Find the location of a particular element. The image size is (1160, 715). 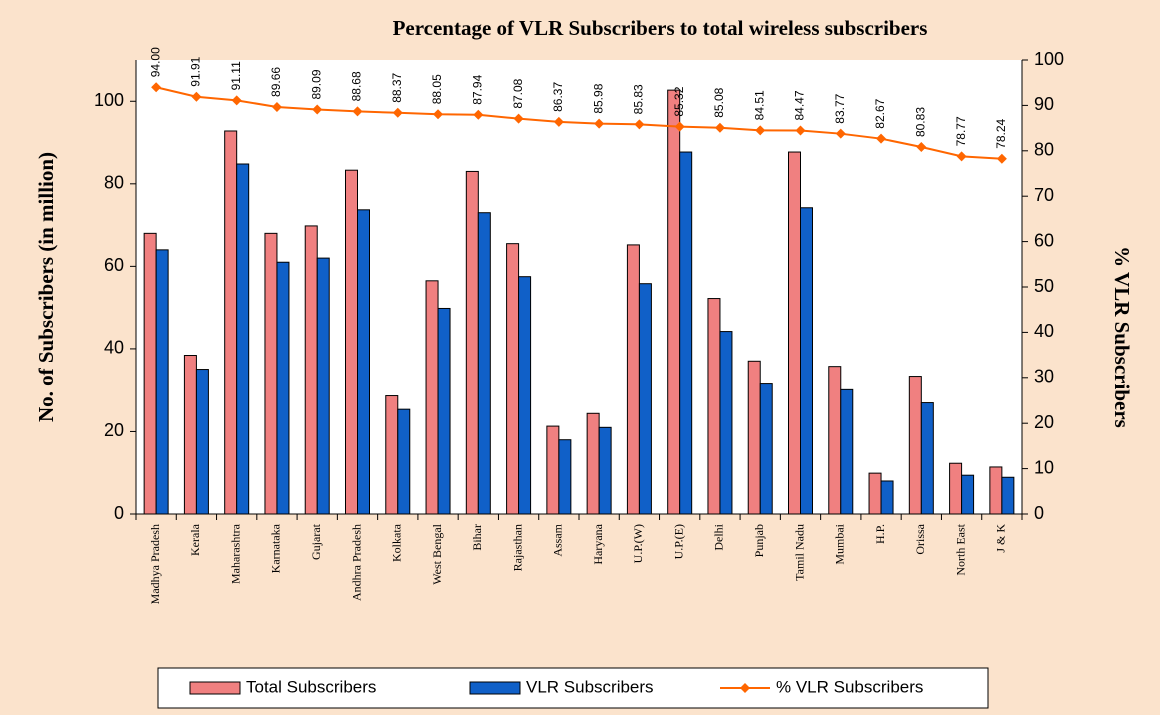

data-label: 87.08 is located at coordinates (518, 93).